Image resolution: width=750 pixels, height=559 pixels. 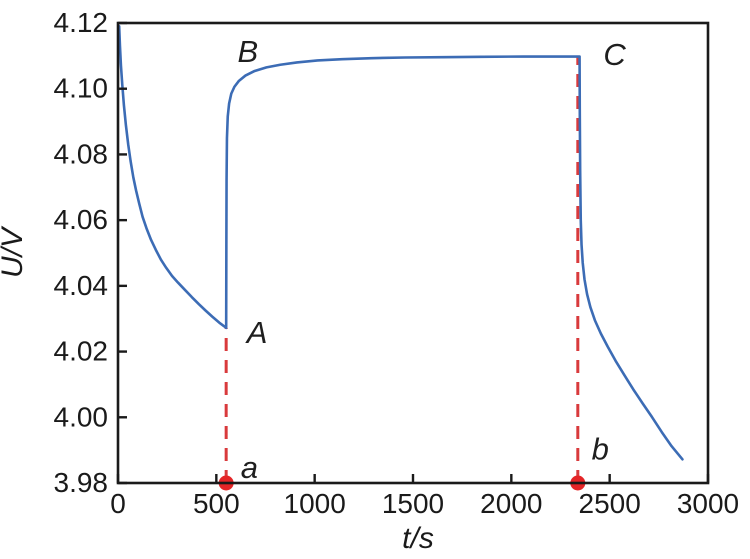 I want to click on x-tick-label: 2000, so click(x=511, y=503).